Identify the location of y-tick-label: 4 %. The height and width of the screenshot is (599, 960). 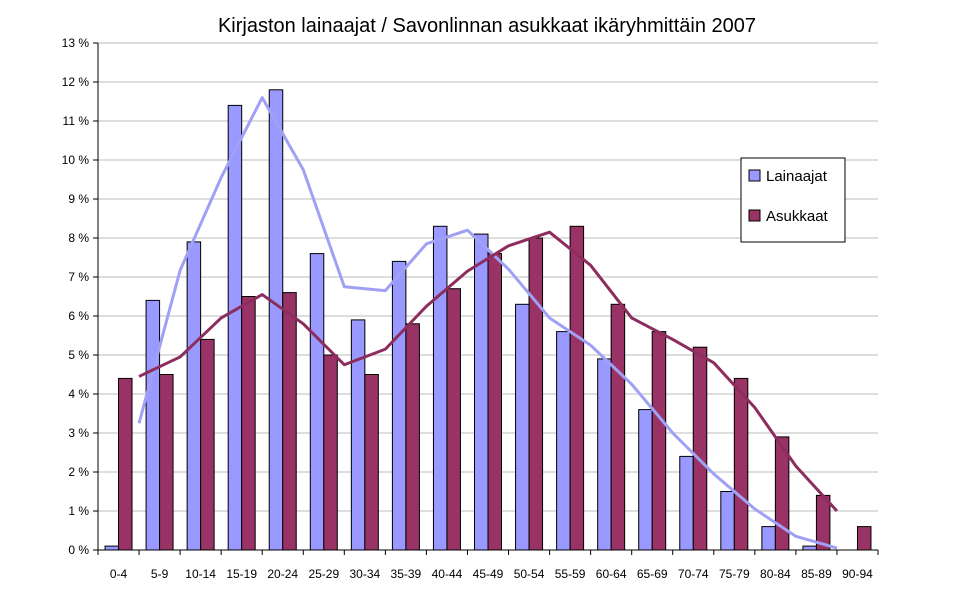
(78, 394).